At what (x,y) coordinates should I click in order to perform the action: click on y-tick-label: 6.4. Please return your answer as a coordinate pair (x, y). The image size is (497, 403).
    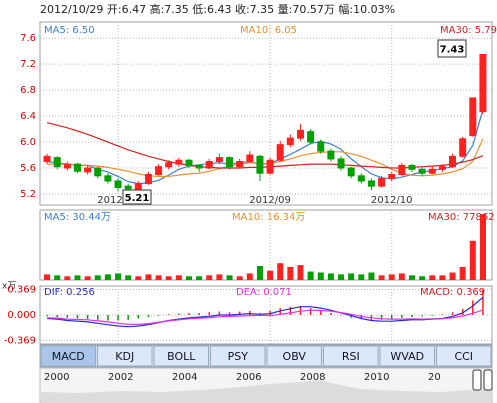
    Looking at the image, I should click on (28, 116).